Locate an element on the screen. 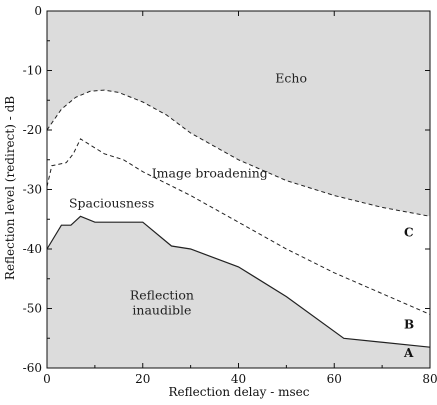  y-tick-label: 0 is located at coordinates (38, 11).